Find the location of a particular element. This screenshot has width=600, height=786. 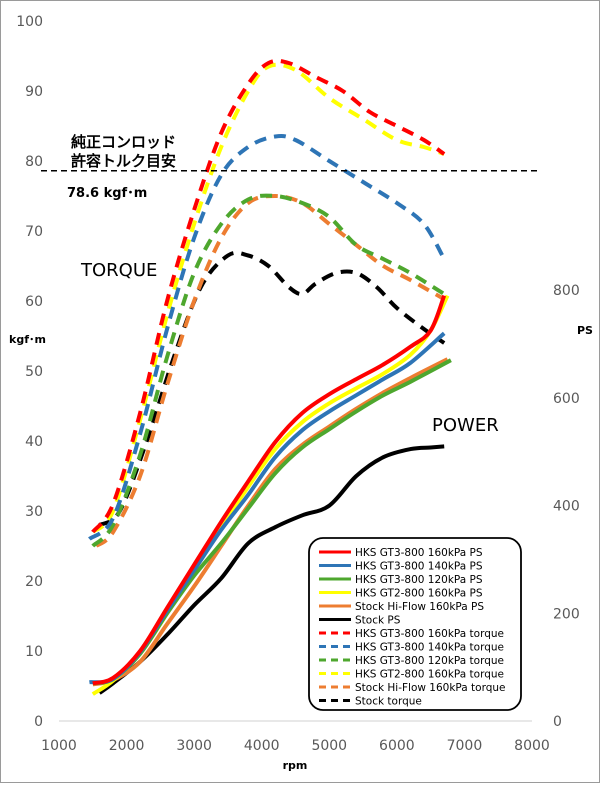

y-left-tick-label: 30 is located at coordinates (34, 512).